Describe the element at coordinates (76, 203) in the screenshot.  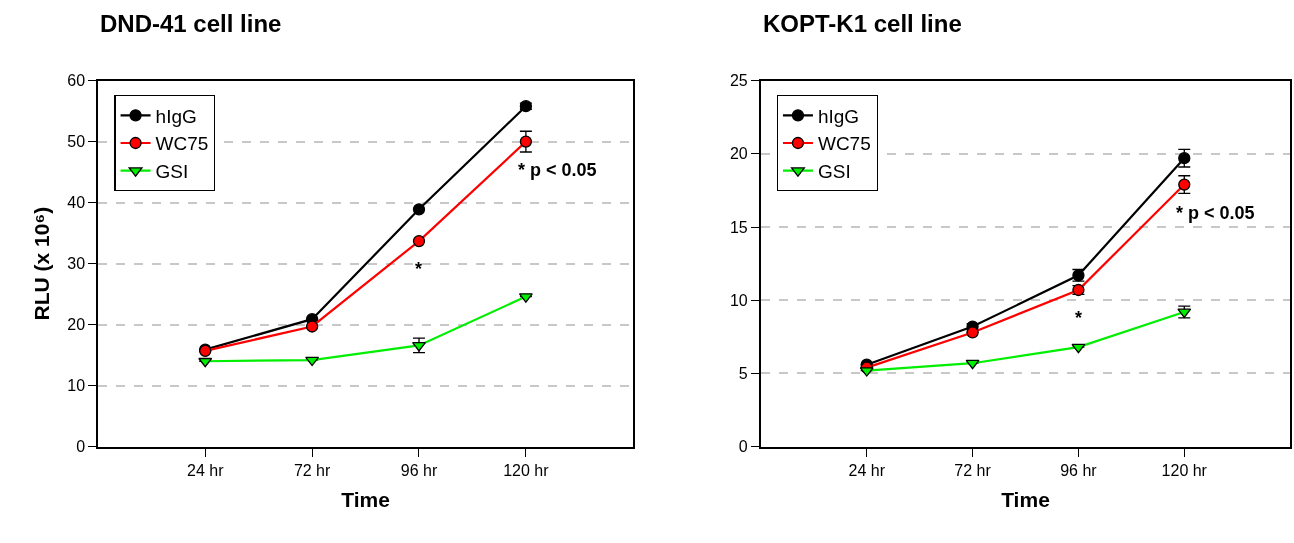
I see `y-tick-label: 40` at that location.